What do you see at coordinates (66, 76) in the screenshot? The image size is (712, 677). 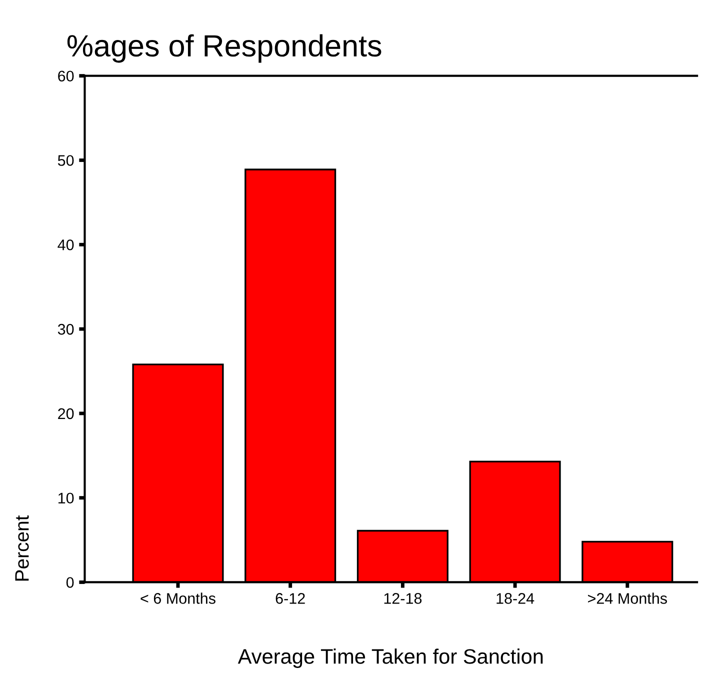 I see `y-tick-label: 60` at bounding box center [66, 76].